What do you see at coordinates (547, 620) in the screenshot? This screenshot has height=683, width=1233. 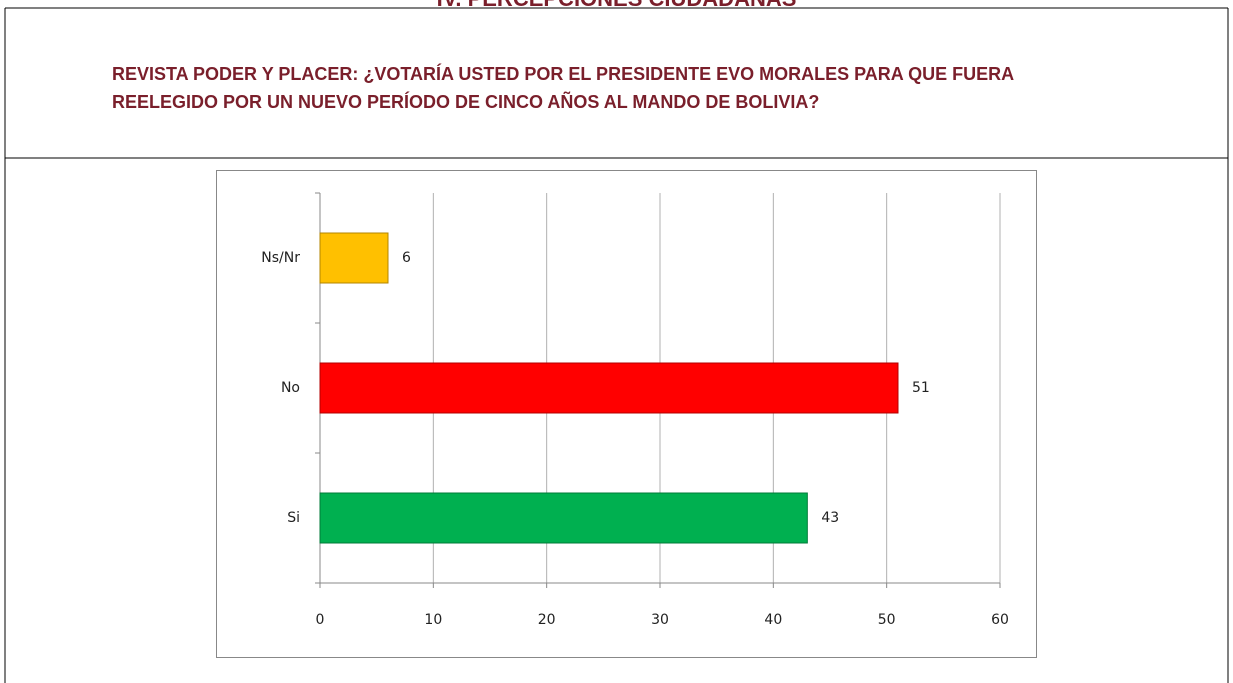 I see `x-tick-label: 20` at bounding box center [547, 620].